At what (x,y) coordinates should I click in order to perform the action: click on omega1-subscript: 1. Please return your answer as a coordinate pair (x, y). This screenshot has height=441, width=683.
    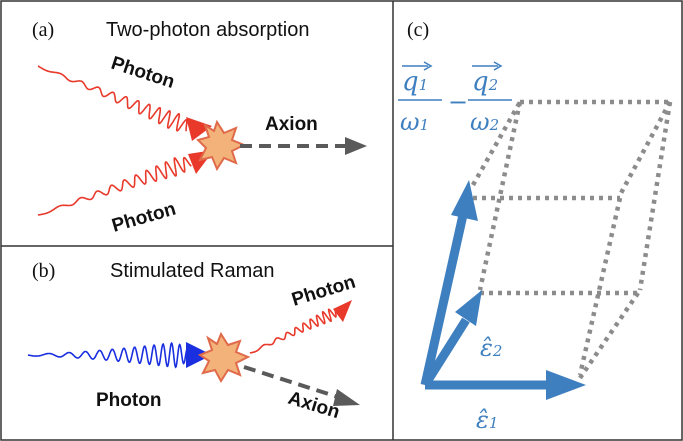
    Looking at the image, I should click on (425, 125).